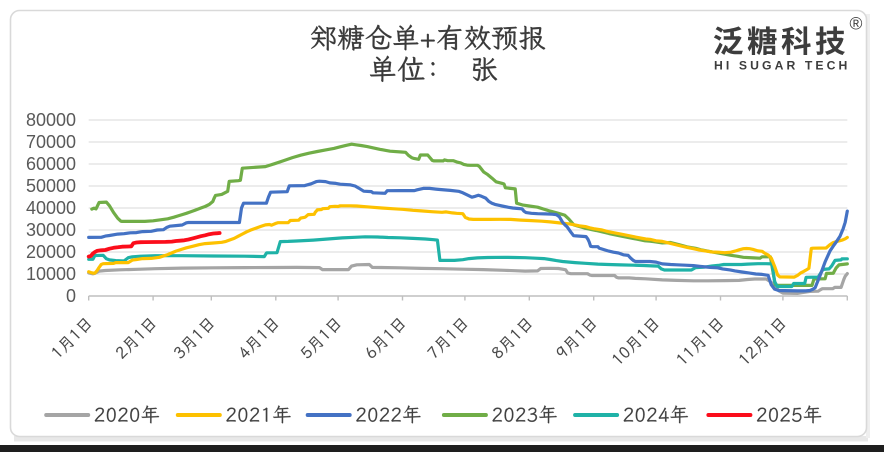 This screenshot has height=452, width=884. Describe the element at coordinates (51, 164) in the screenshot. I see `svg-text: 60000` at that location.